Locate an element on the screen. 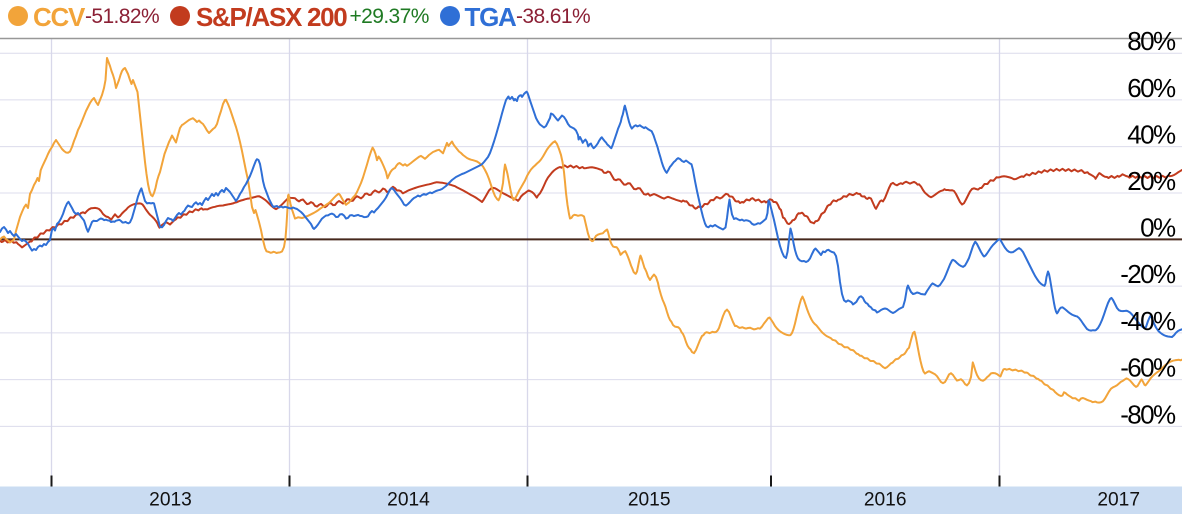 Image resolution: width=1182 pixels, height=514 pixels. svg-text: 2017 is located at coordinates (1118, 500).